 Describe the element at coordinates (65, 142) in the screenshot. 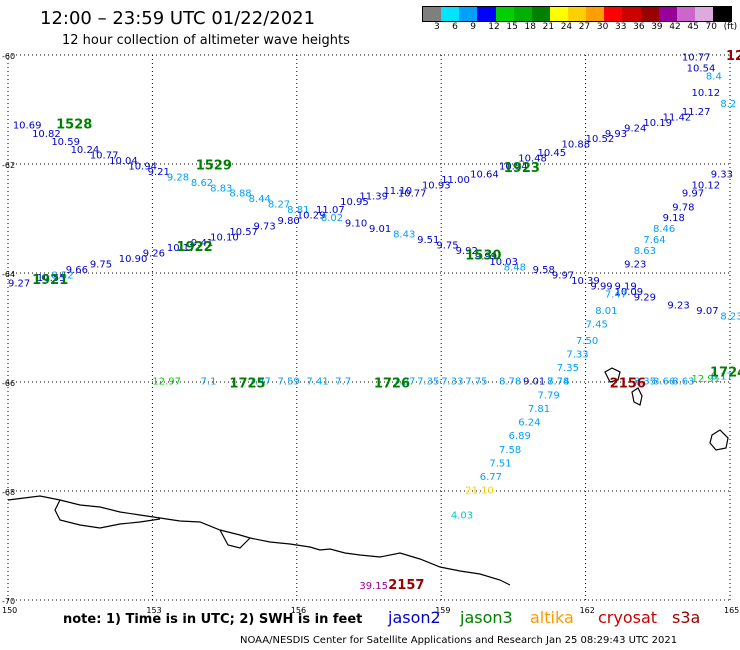

I see `wave-height-value: 10.59` at that location.